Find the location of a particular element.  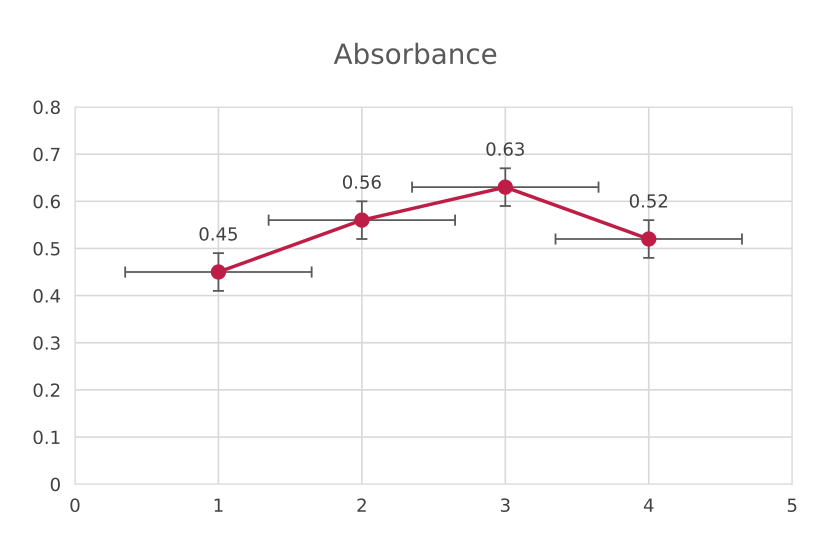

data-label: 0.52 is located at coordinates (649, 201).